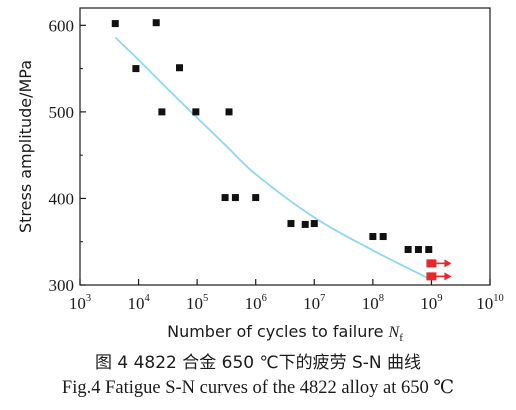 This screenshot has width=516, height=410. Describe the element at coordinates (431, 303) in the screenshot. I see `x-tick-label: 10⁹` at that location.